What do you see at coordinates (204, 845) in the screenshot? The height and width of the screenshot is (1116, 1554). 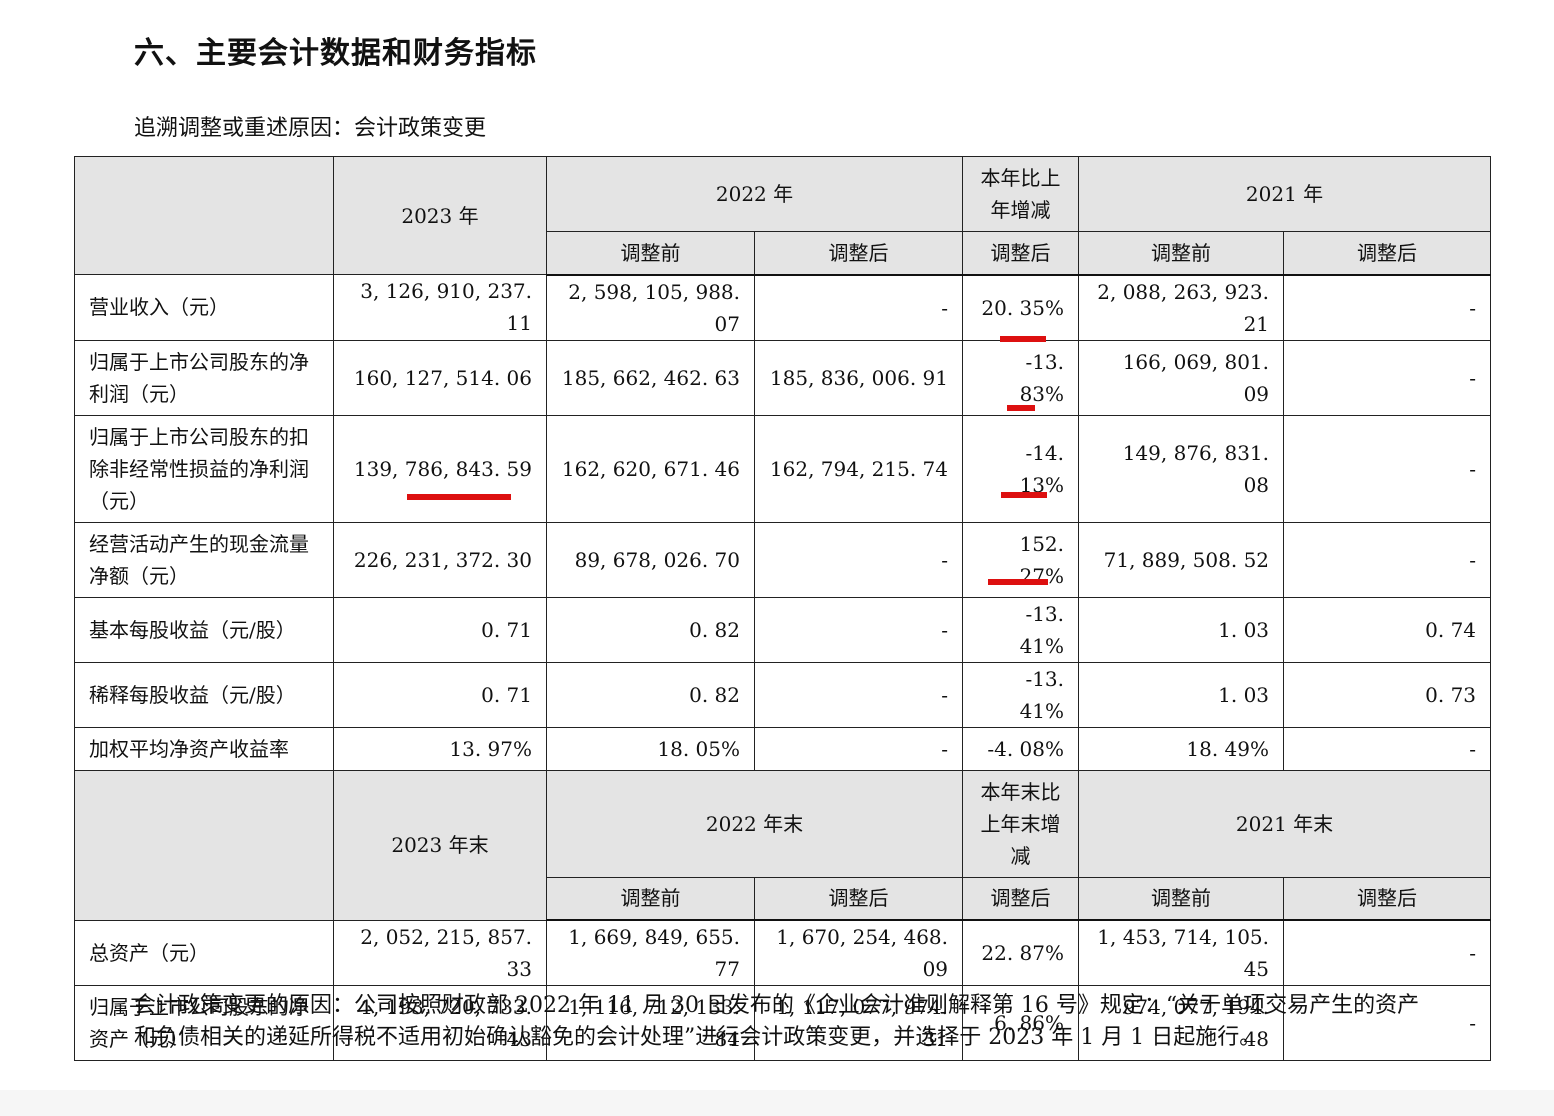 I see `corner-cell` at bounding box center [204, 845].